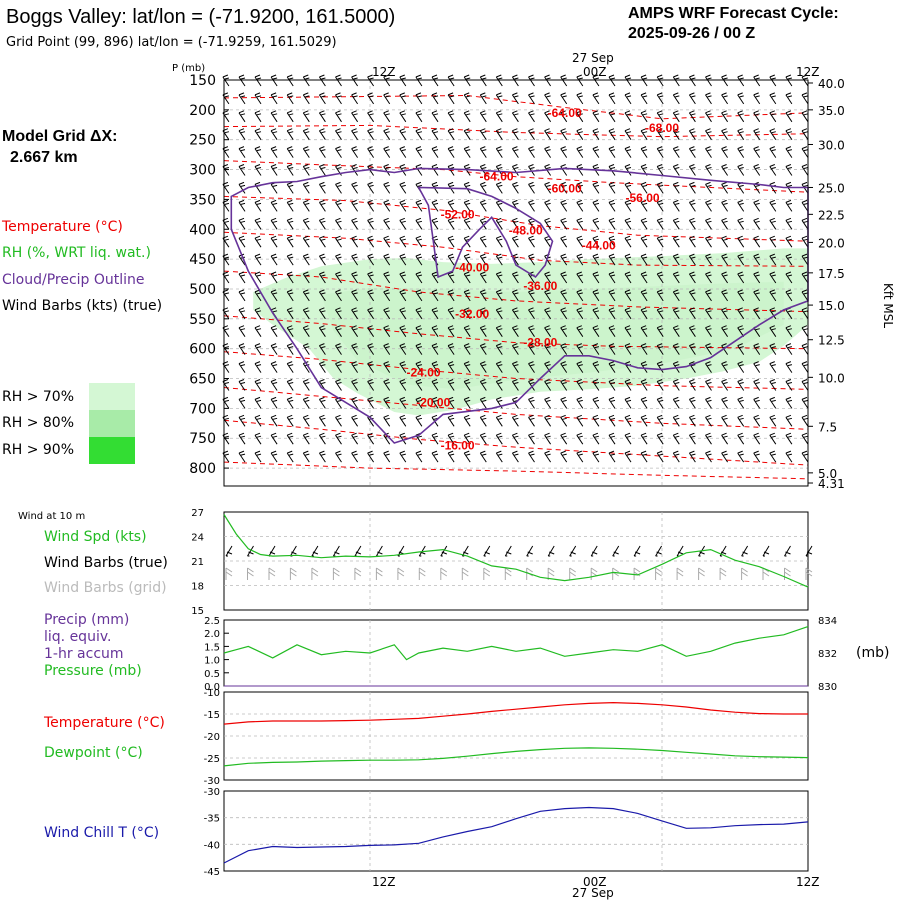 This screenshot has width=900, height=900. I want to click on legend-wind-barbs-grid: Wind Barbs (grid), so click(105, 588).